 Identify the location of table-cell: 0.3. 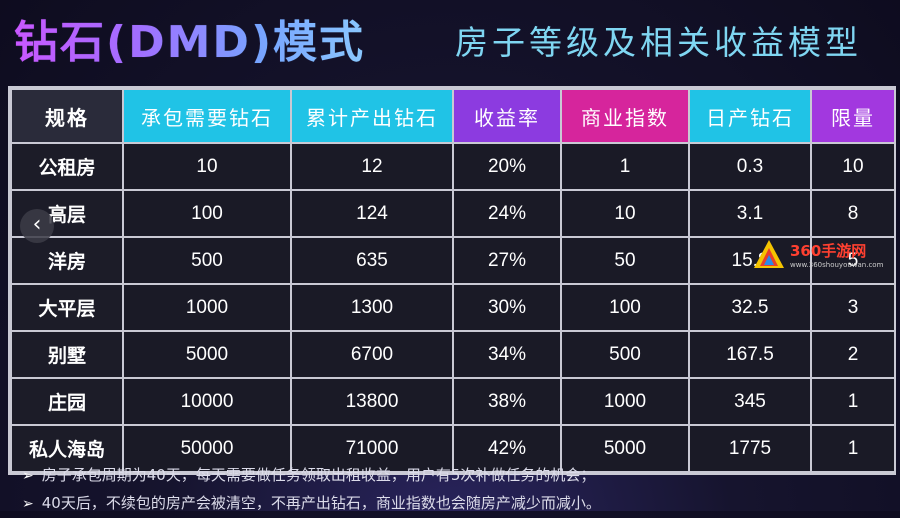
(750, 166).